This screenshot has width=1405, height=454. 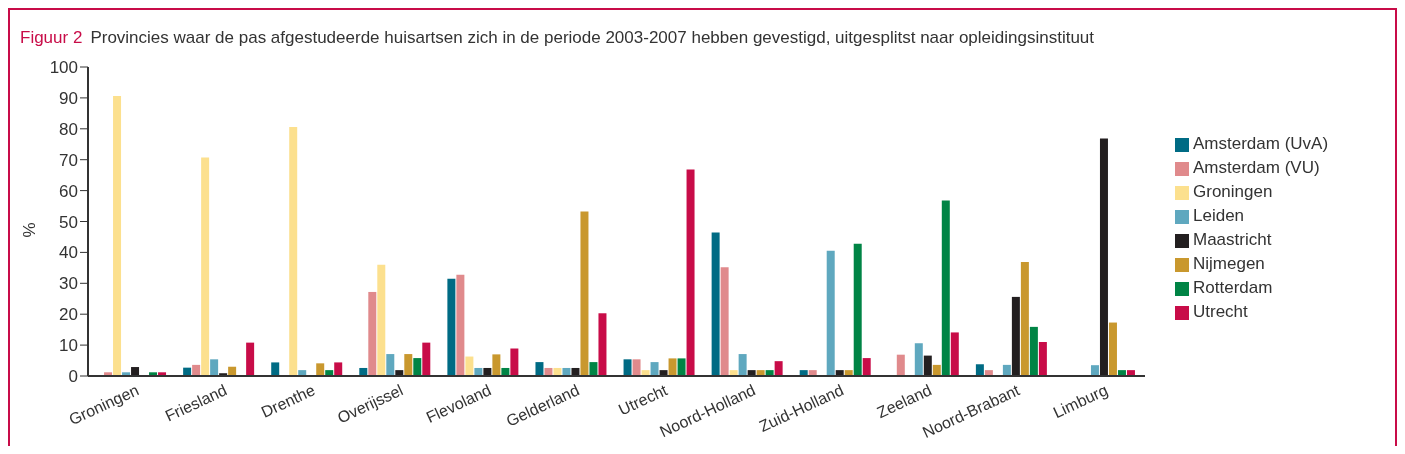 I want to click on y-tick-label: 60, so click(x=68, y=191).